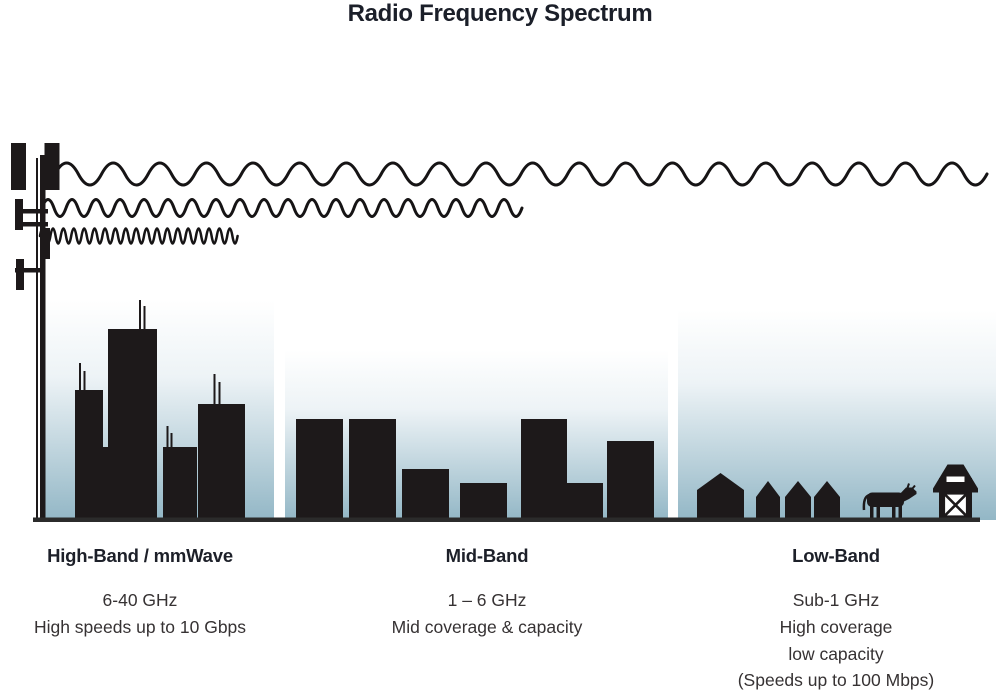  Describe the element at coordinates (160, 410) in the screenshot. I see `skyscraper-skyline-icon` at that location.